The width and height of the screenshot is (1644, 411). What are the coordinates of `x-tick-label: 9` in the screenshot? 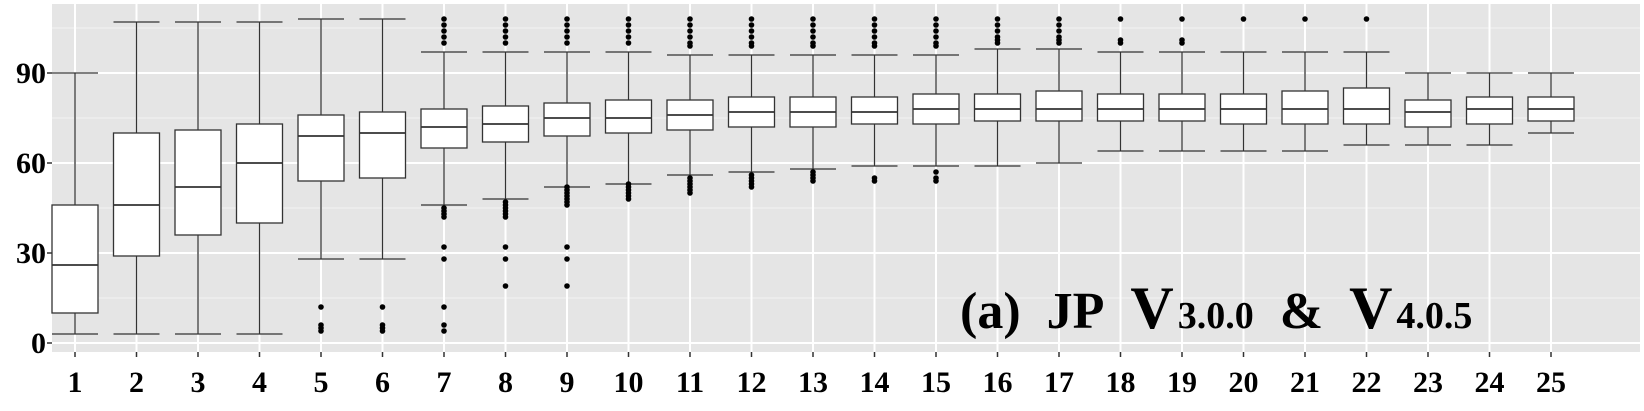 It's located at (567, 382).